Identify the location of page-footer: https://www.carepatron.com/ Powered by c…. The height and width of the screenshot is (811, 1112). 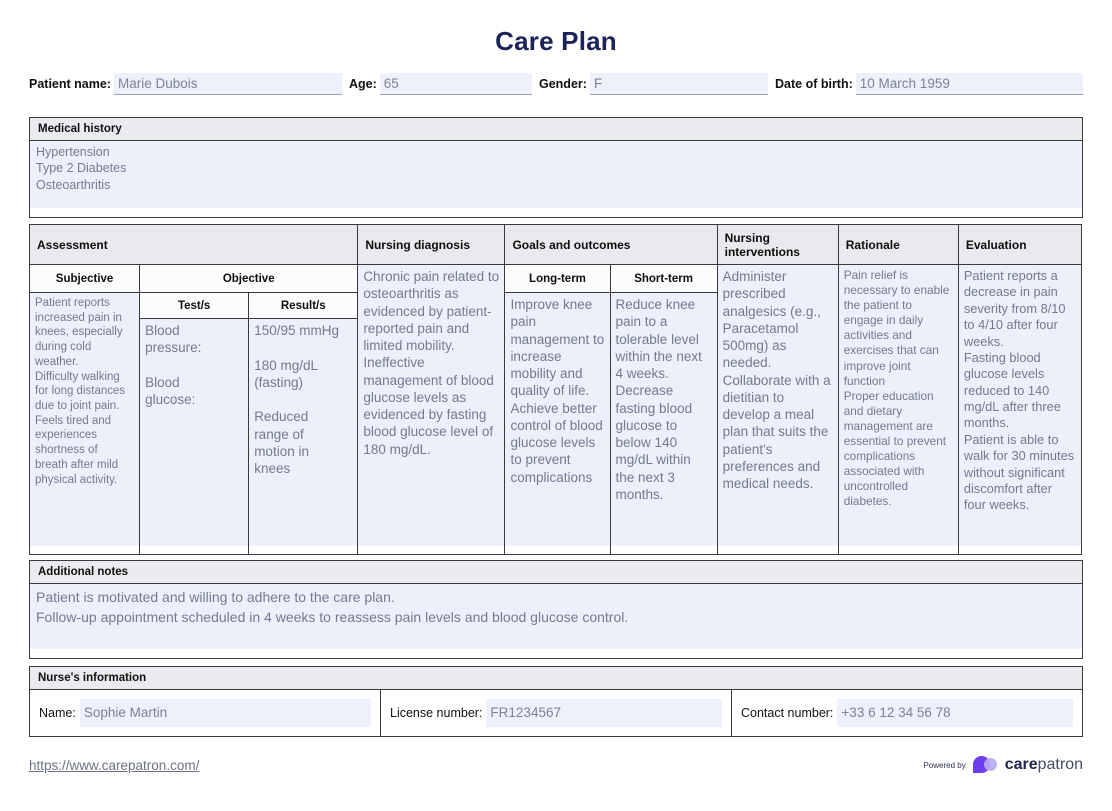
(556, 765).